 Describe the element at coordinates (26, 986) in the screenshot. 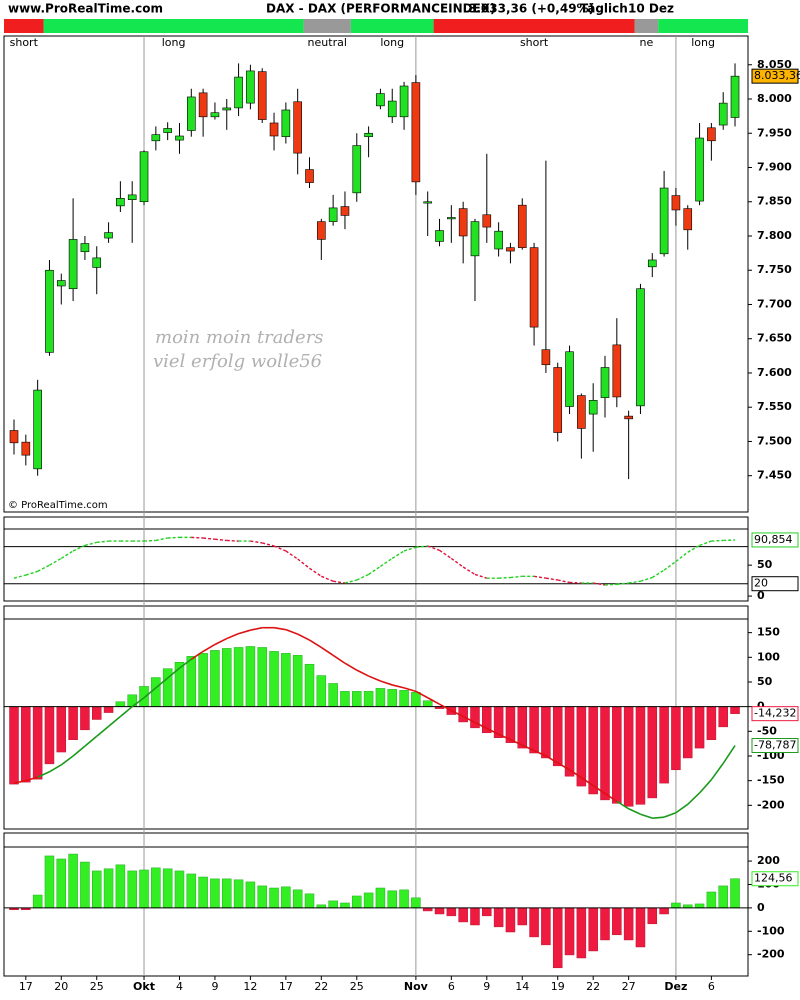

I see `x-tick-label: 17` at that location.